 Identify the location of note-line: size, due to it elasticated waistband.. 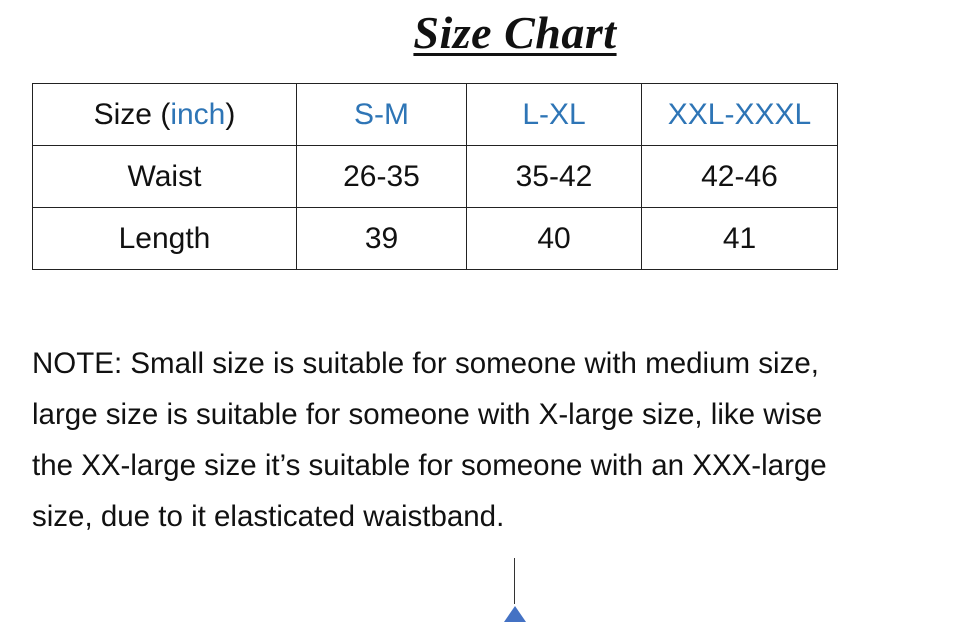
(268, 516).